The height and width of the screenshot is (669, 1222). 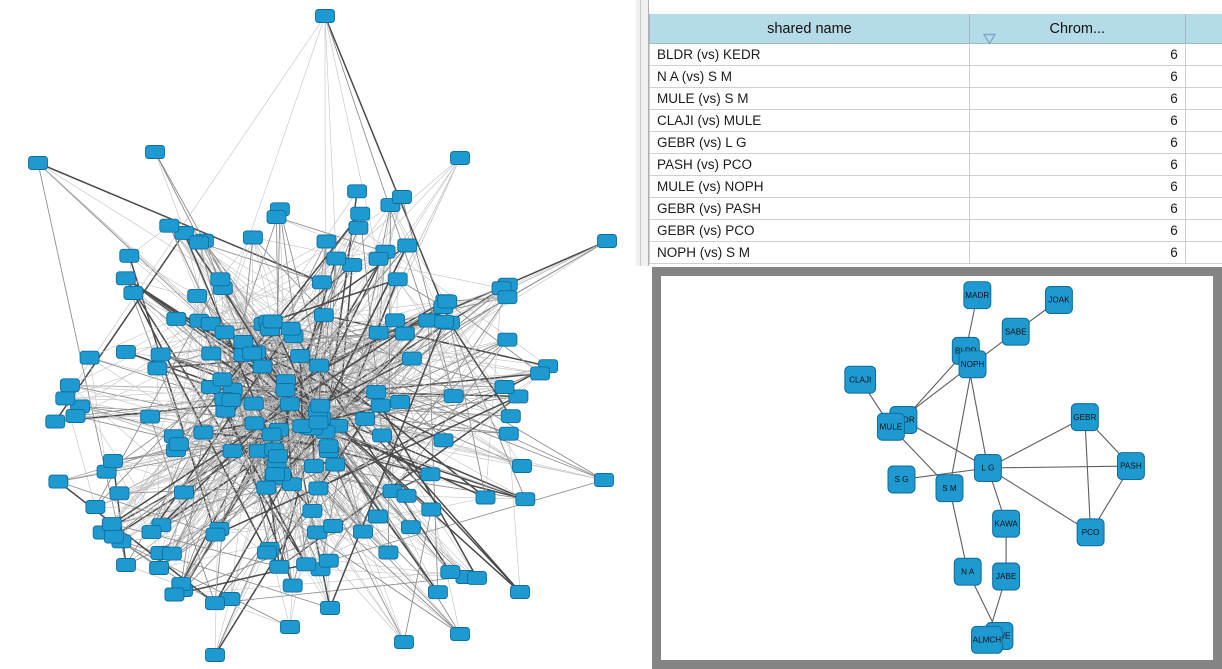 What do you see at coordinates (946, 444) in the screenshot?
I see `edge-KEDR-L G` at bounding box center [946, 444].